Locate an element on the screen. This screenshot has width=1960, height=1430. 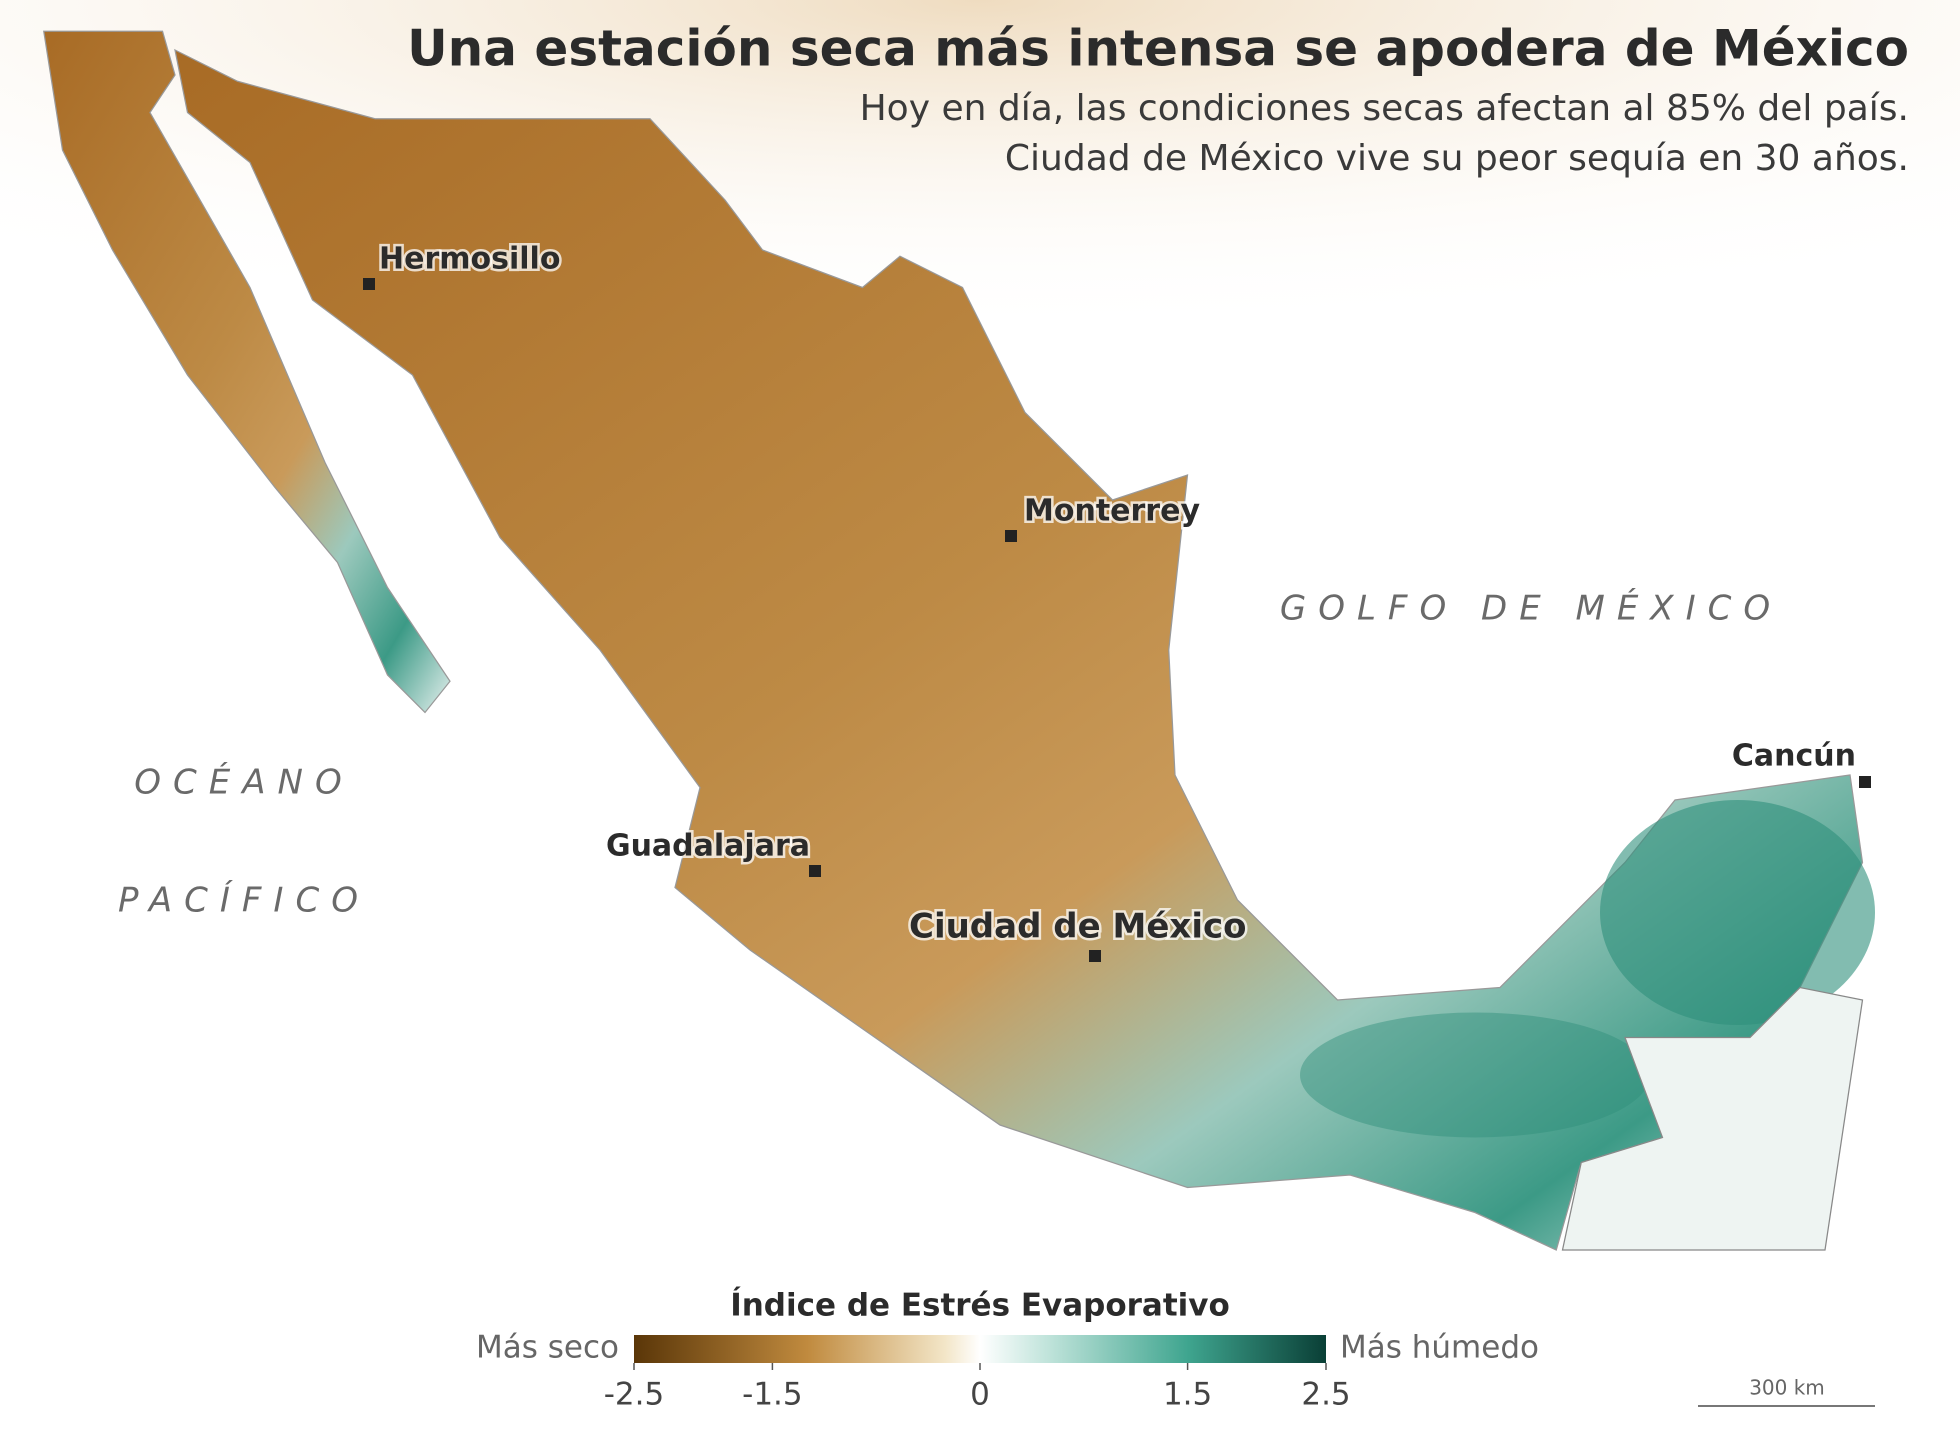
legend-high-label: Más húmedo is located at coordinates (1439, 1348).